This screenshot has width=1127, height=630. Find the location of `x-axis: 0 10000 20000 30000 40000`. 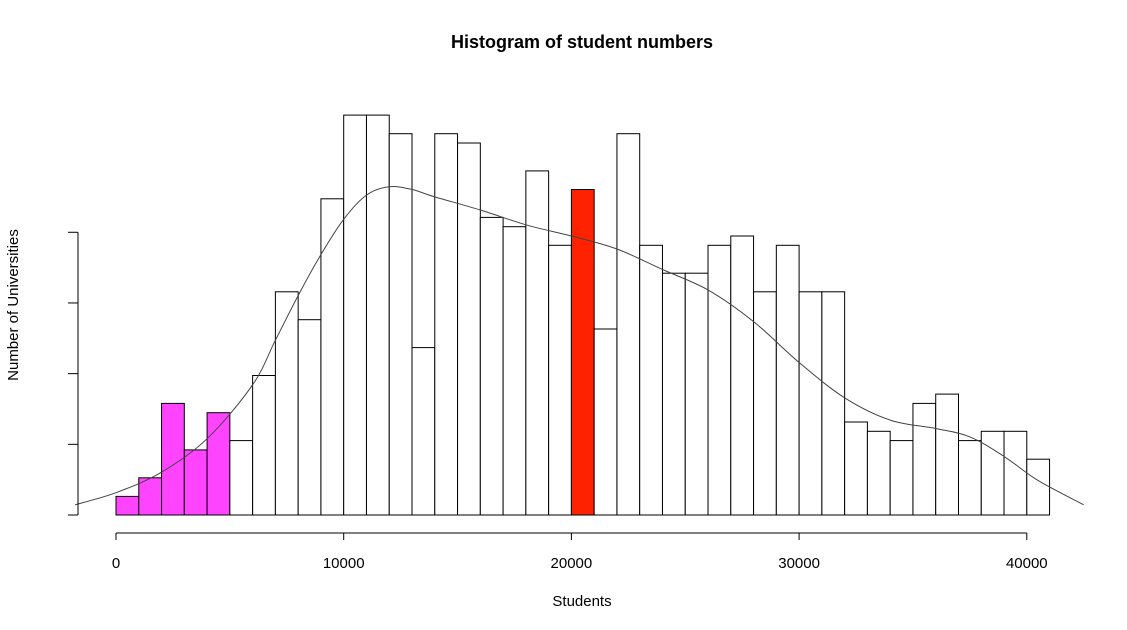

x-axis: 0 10000 20000 30000 40000 is located at coordinates (580, 552).